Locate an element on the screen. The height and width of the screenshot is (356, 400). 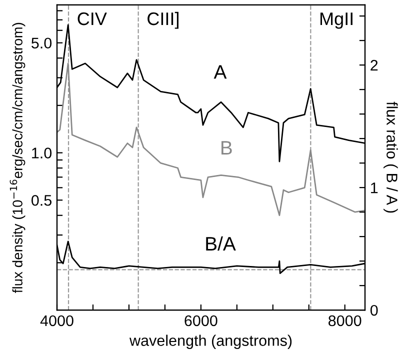
y2-tick-label: 1 is located at coordinates (374, 188).